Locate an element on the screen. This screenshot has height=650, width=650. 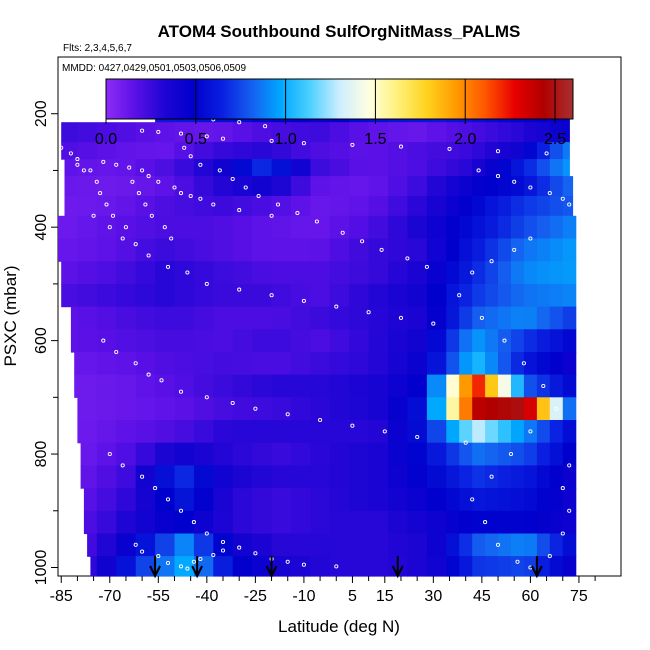
x-axis-label: Latitude (deg N) is located at coordinates (339, 626).